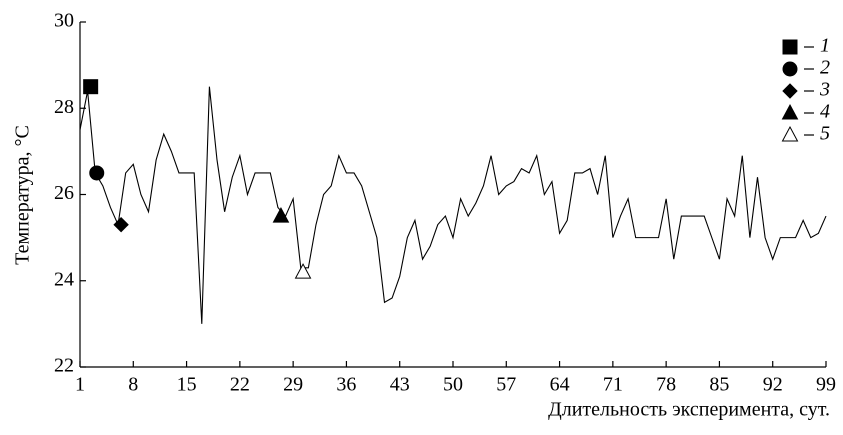 This screenshot has width=843, height=435. Describe the element at coordinates (346, 385) in the screenshot. I see `x-tick-label: 36` at that location.